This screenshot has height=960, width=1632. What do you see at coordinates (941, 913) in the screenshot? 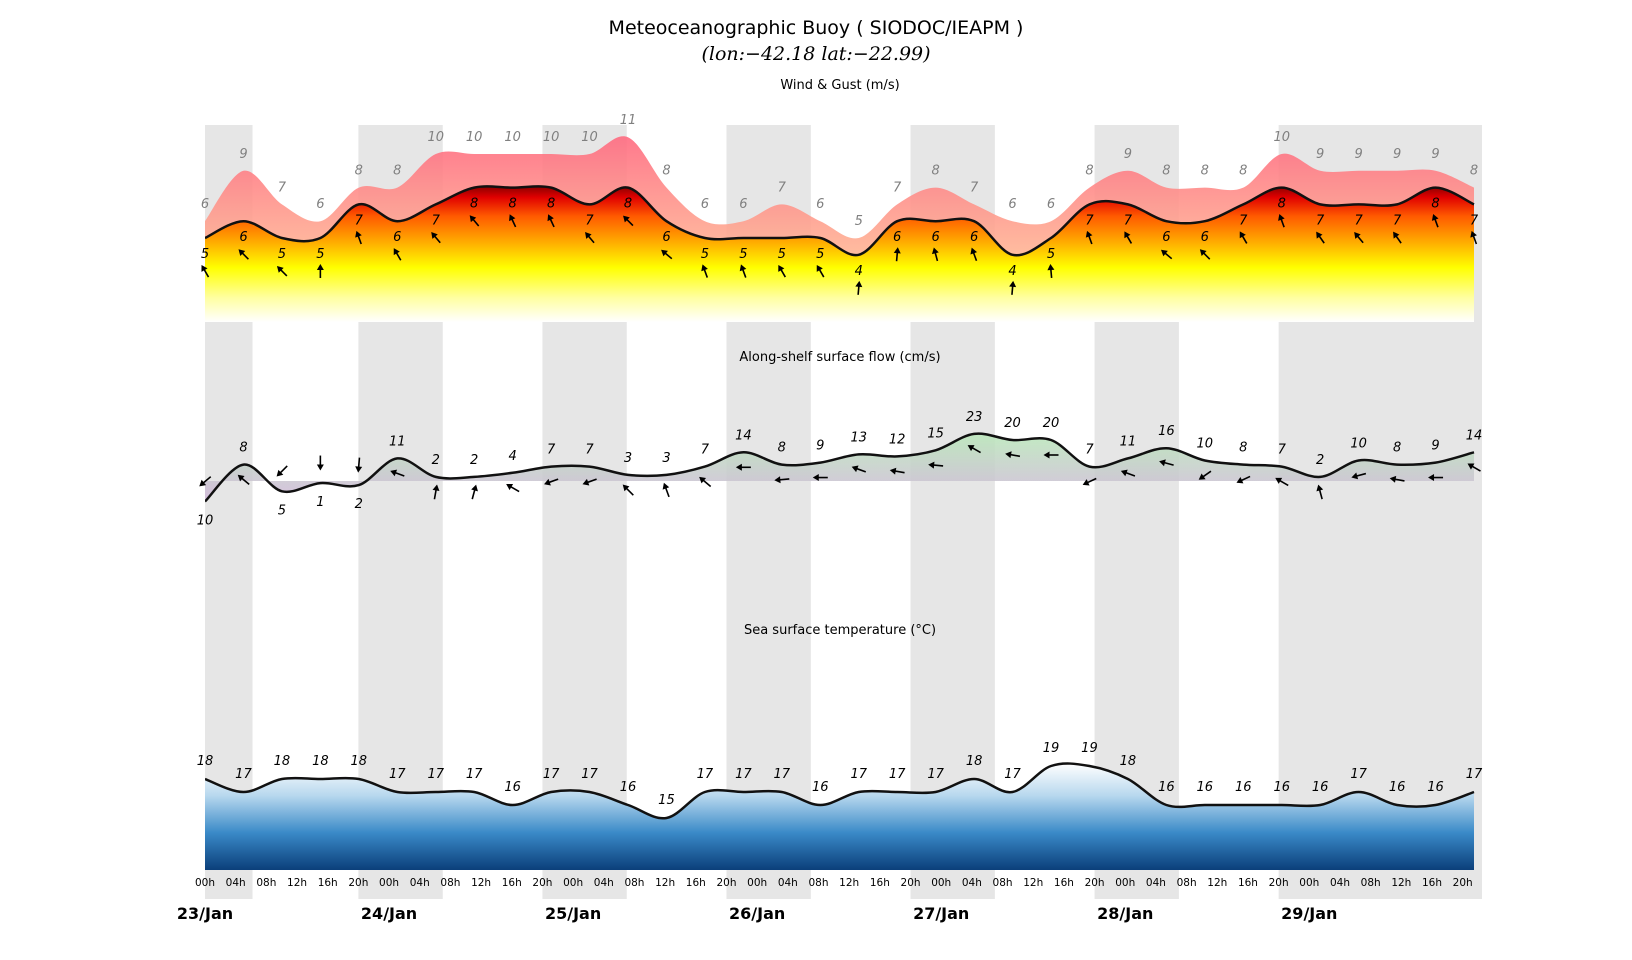
I see `x-day-label: 27/Jan` at bounding box center [941, 913].